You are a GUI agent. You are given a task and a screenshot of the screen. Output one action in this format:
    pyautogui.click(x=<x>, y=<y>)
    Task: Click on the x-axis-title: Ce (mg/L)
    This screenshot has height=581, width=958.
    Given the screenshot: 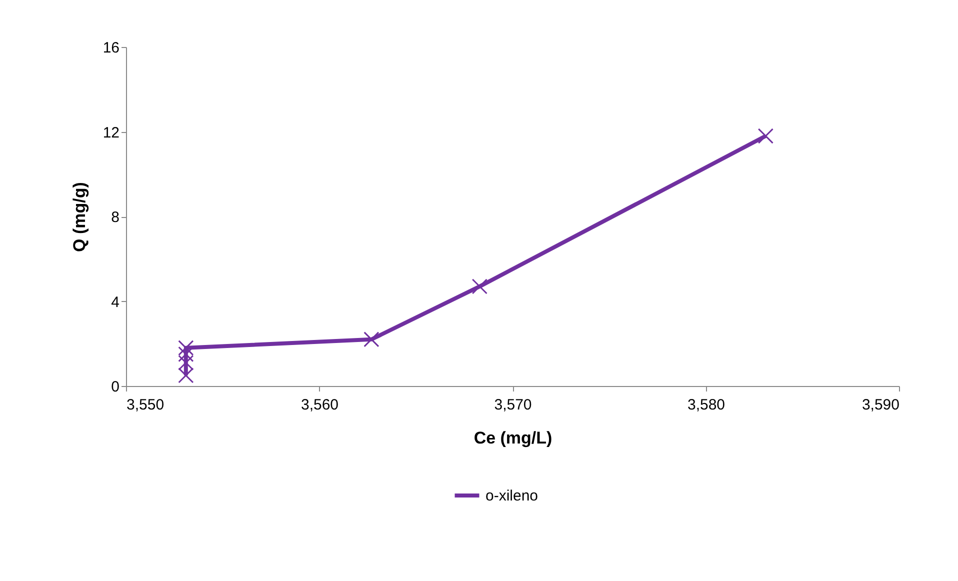 What is the action you would take?
    pyautogui.click(x=513, y=438)
    